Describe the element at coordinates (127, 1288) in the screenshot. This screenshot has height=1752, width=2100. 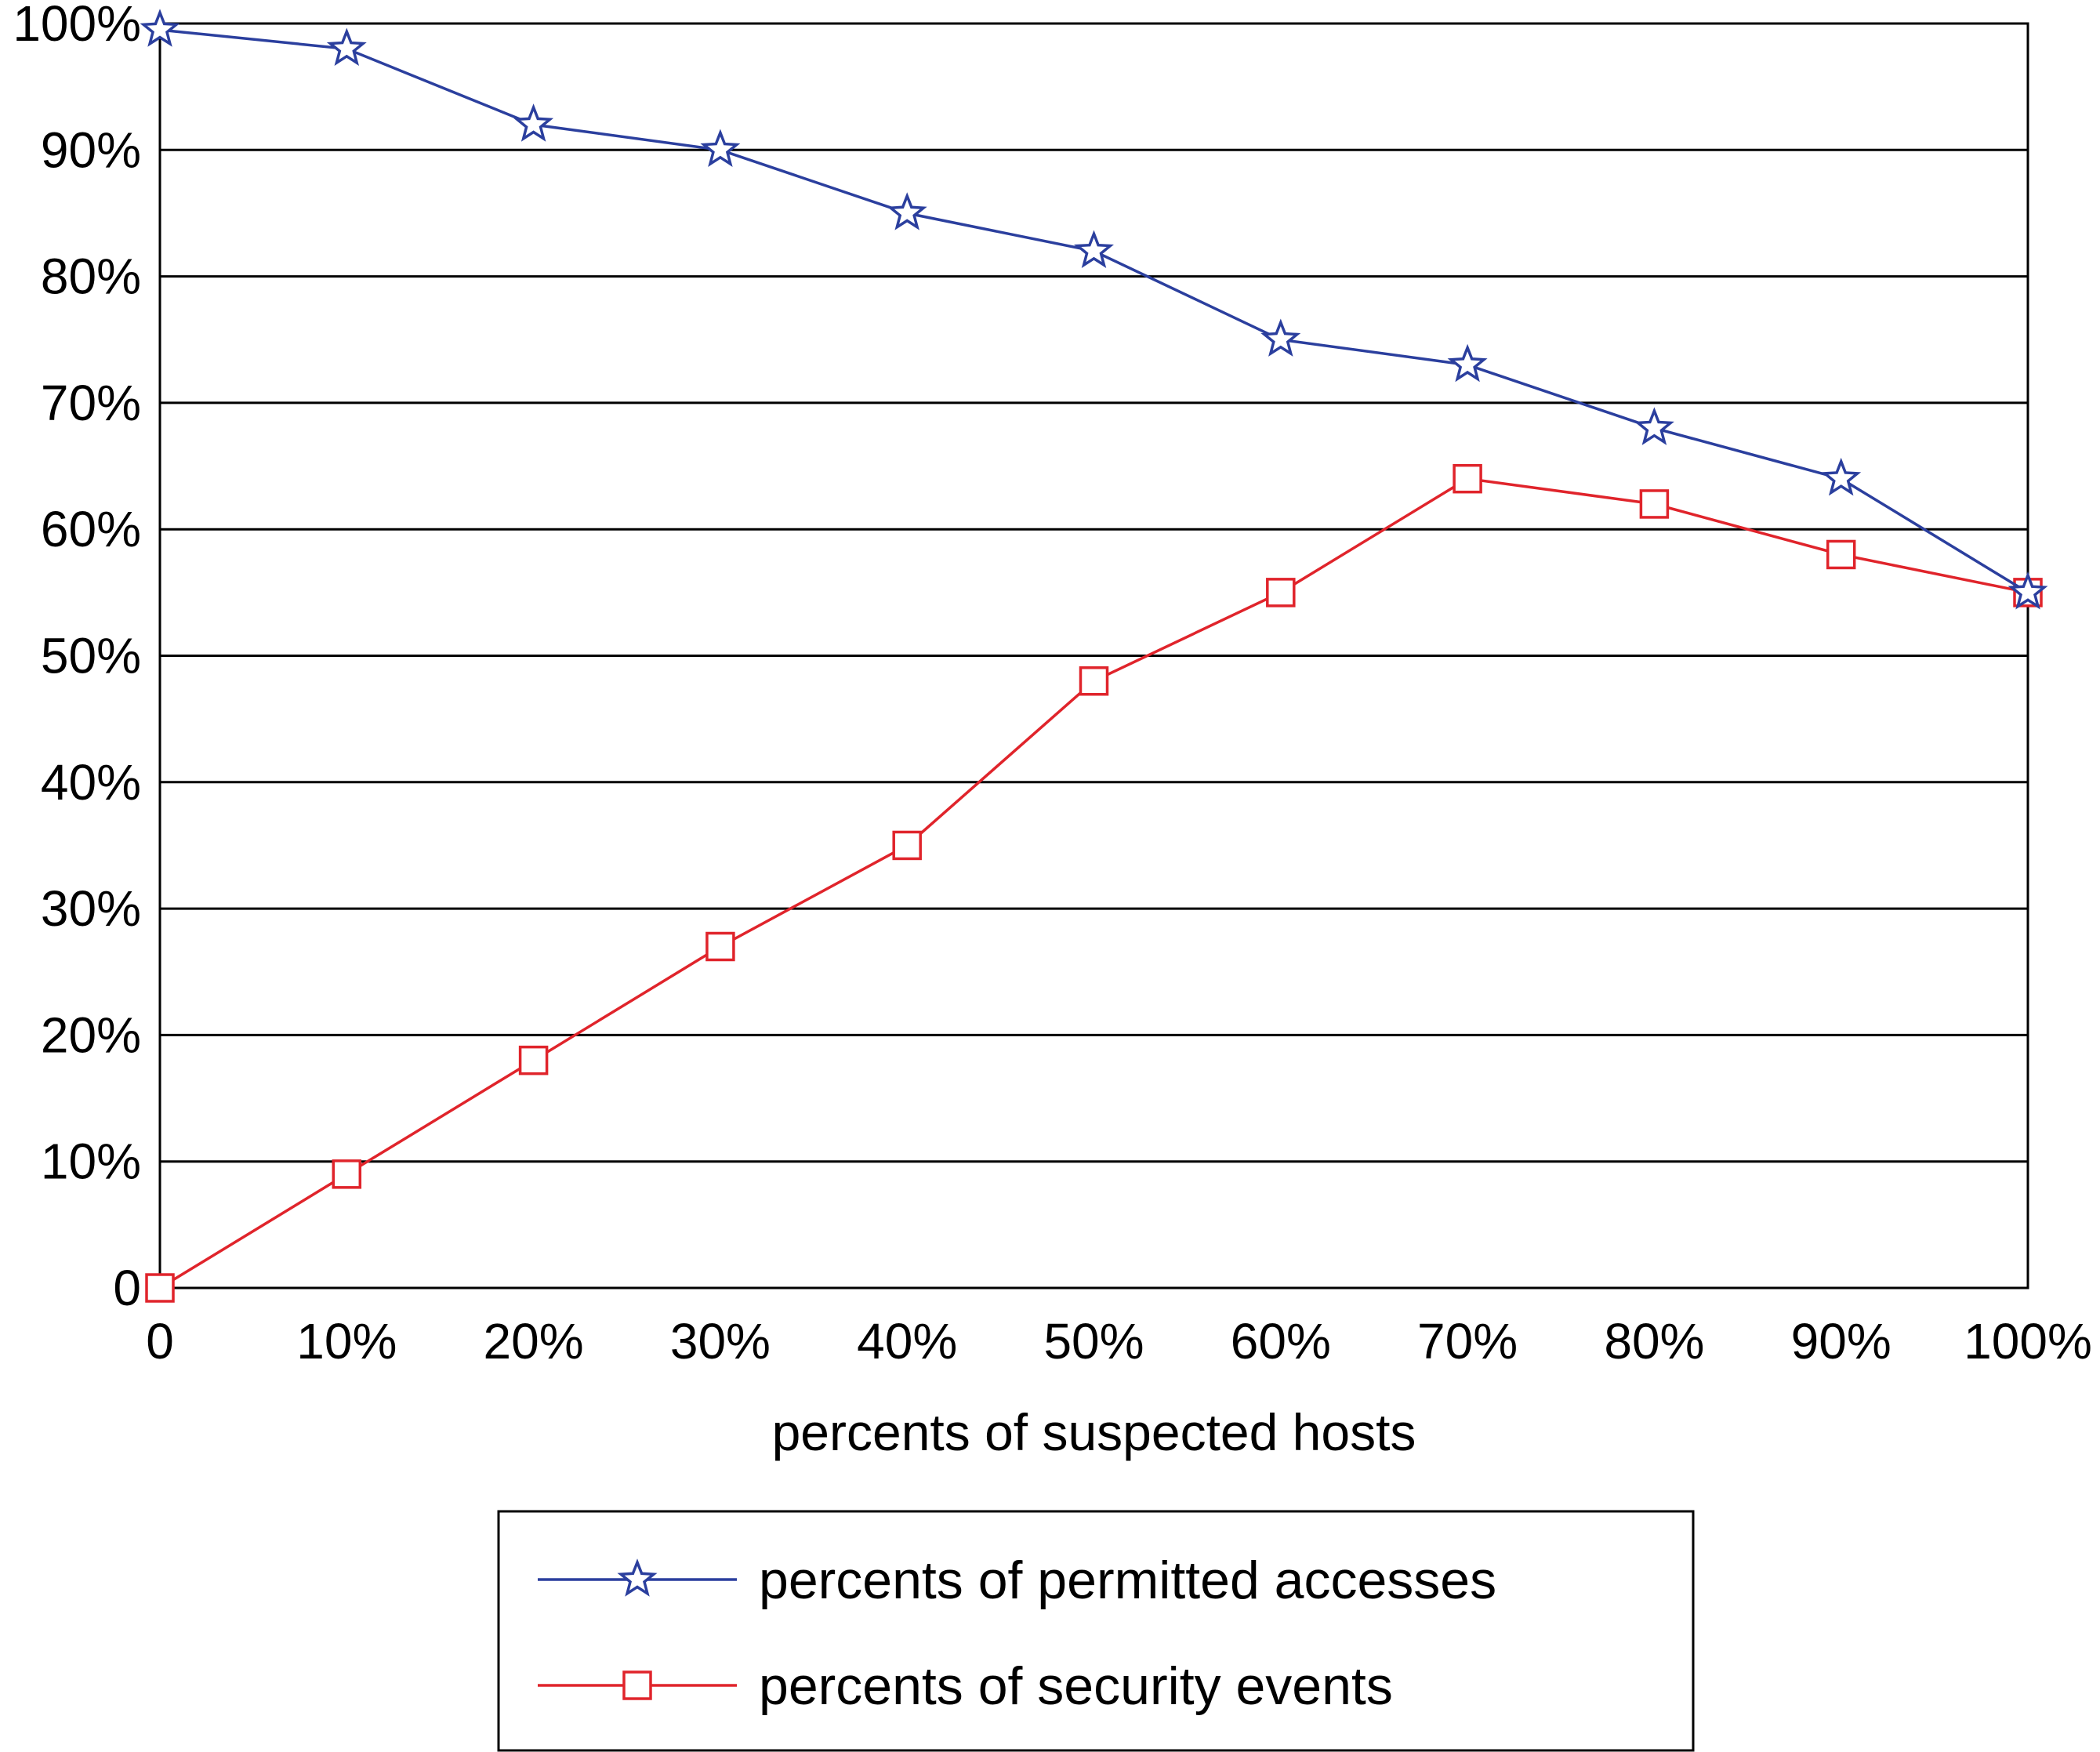
I see `y-tick-label: 0` at that location.